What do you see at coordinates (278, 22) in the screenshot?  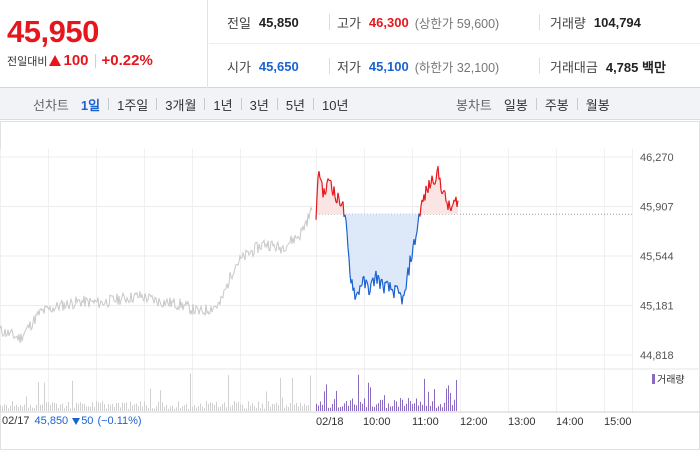 I see `prev-close-value: 45,850` at bounding box center [278, 22].